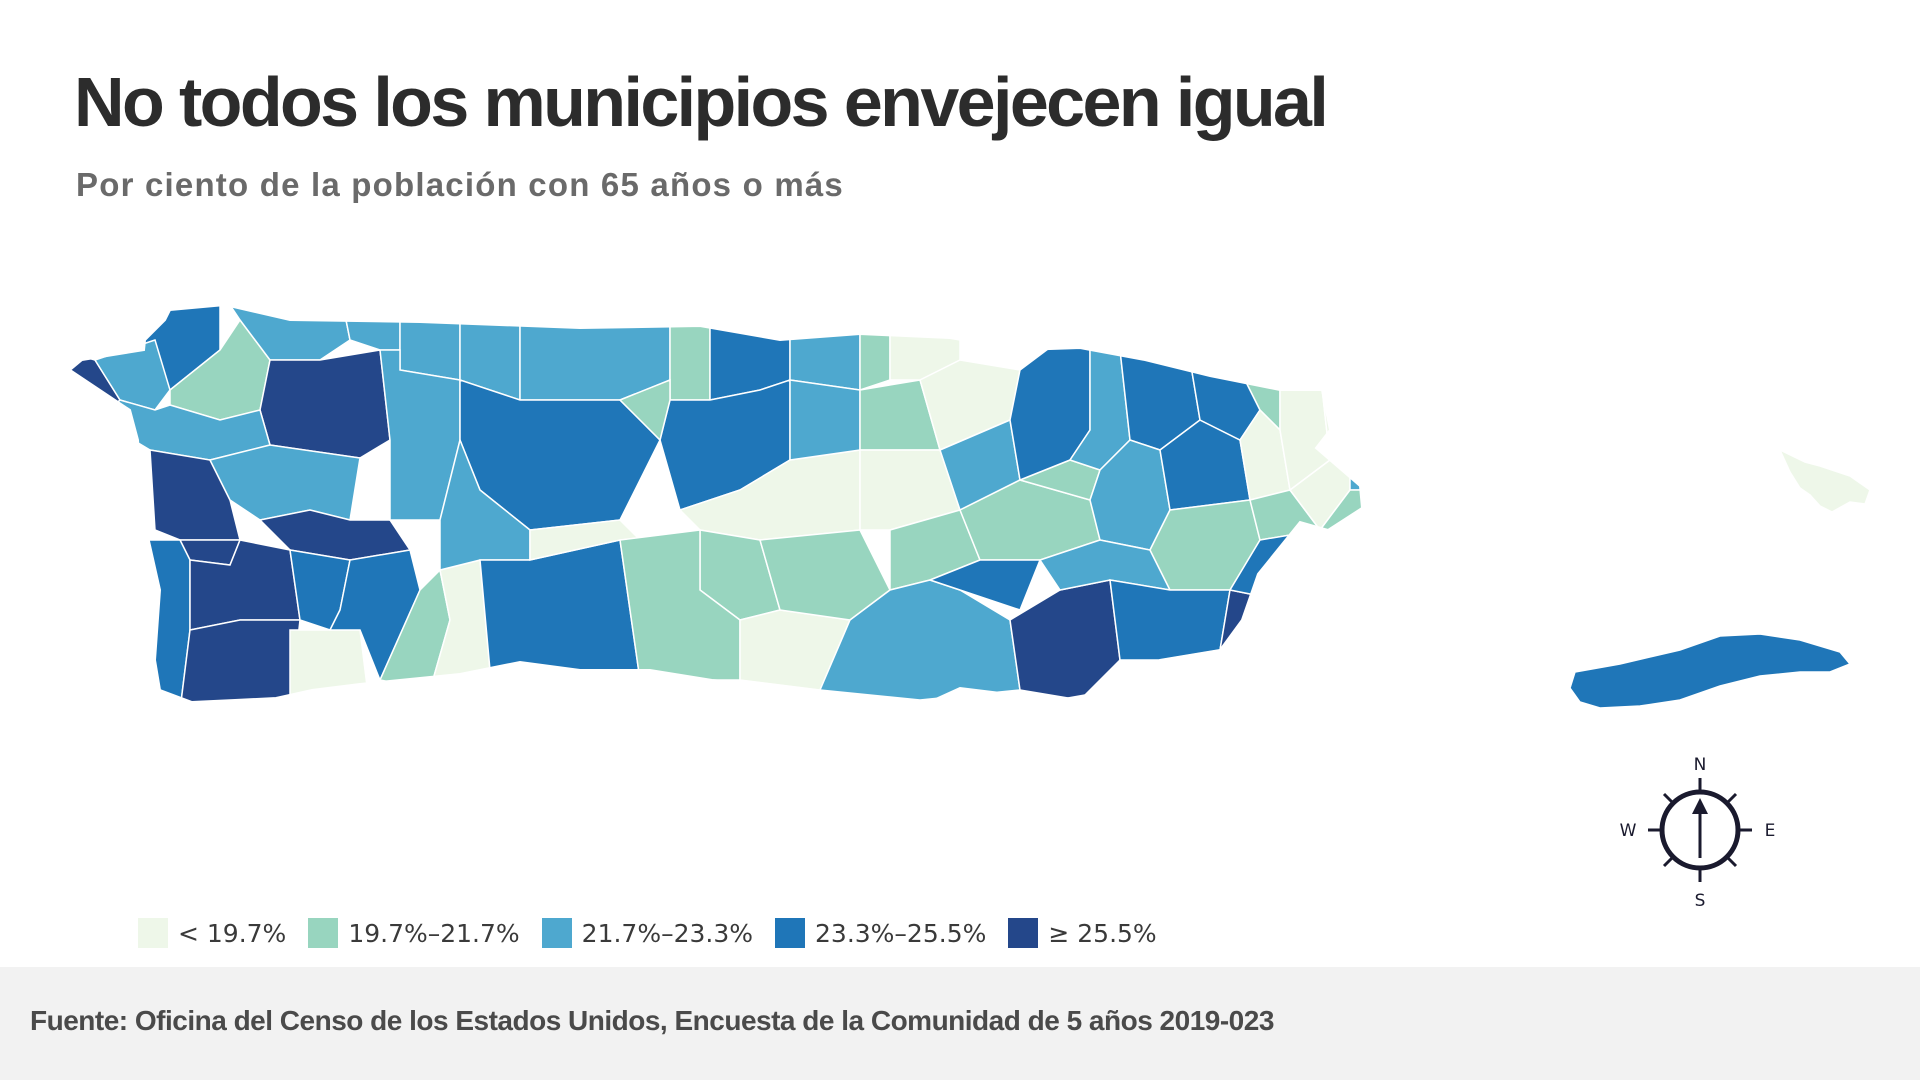 The height and width of the screenshot is (1080, 1920). Describe the element at coordinates (232, 933) in the screenshot. I see `legend-label: < 19.7%` at that location.